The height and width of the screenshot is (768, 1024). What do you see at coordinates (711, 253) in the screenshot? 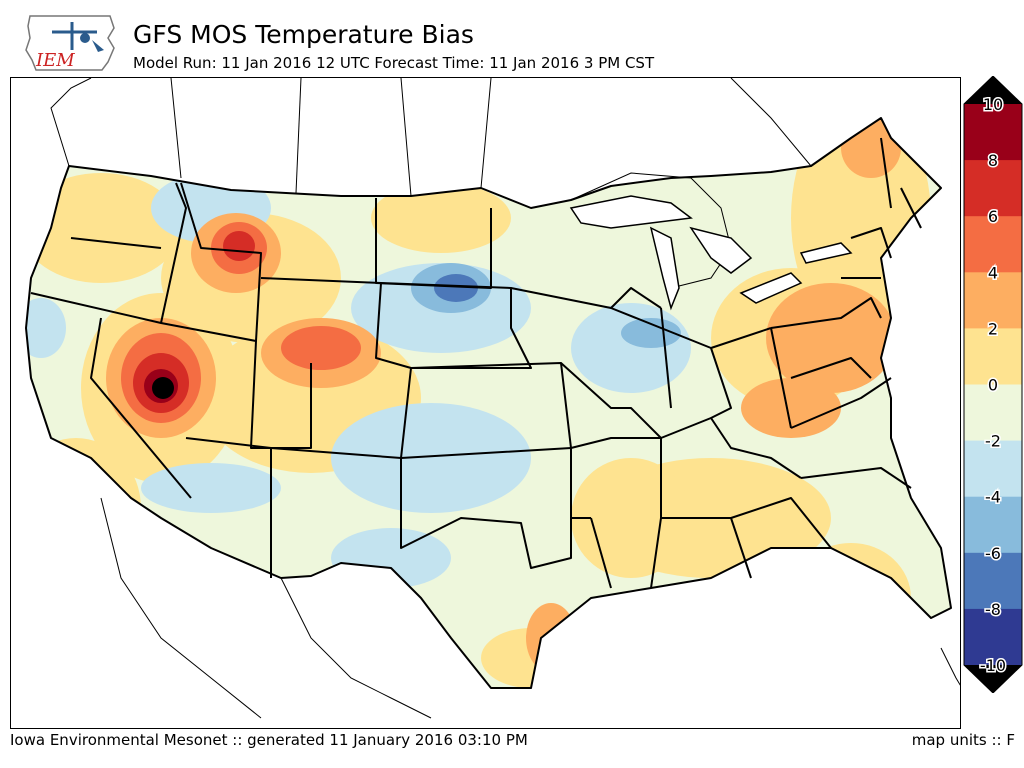
I see `great-lakes` at bounding box center [711, 253].